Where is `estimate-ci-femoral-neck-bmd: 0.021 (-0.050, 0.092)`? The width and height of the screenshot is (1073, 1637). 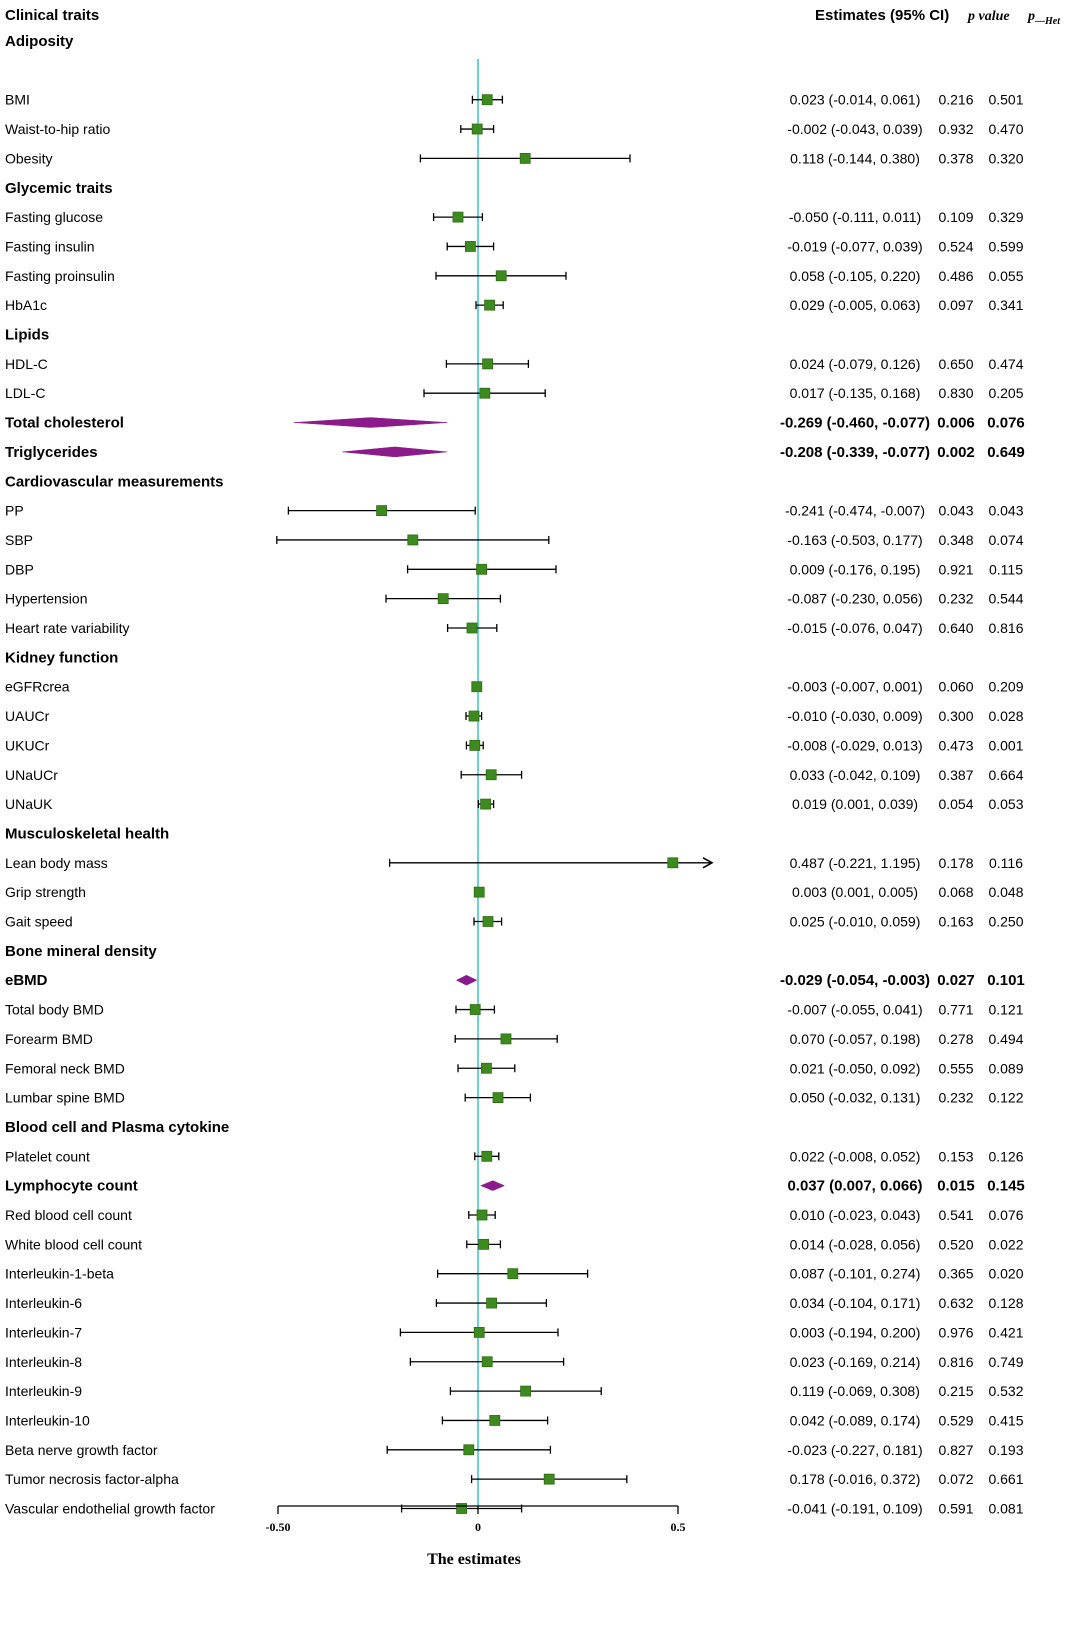 estimate-ci-femoral-neck-bmd: 0.021 (-0.050, 0.092) is located at coordinates (855, 1068).